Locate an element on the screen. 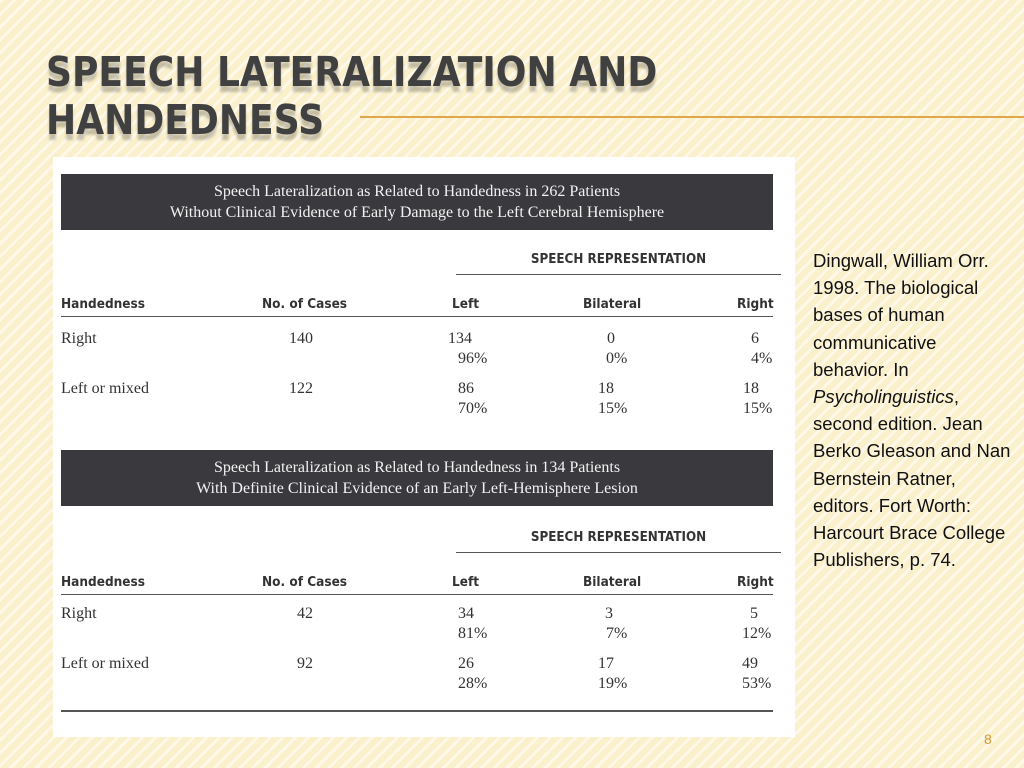 The image size is (1024, 768). row-cases: 122 is located at coordinates (301, 388).